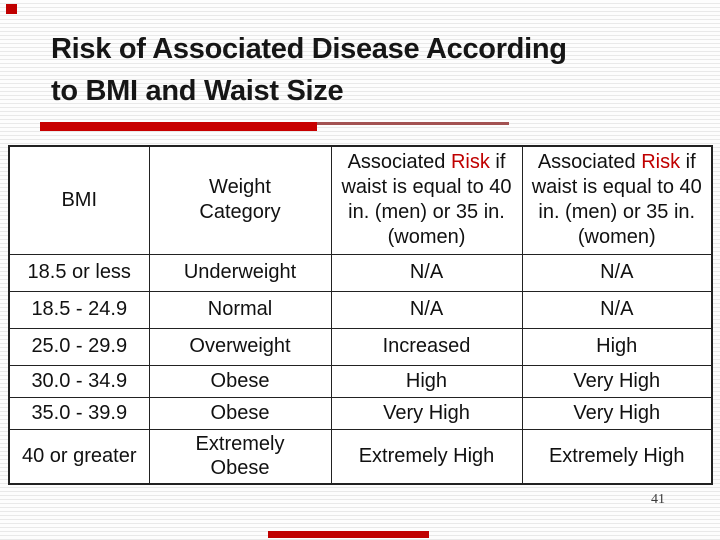 This screenshot has height=540, width=720. Describe the element at coordinates (309, 49) in the screenshot. I see `title-line-1: Risk of Associated Disease According` at that location.